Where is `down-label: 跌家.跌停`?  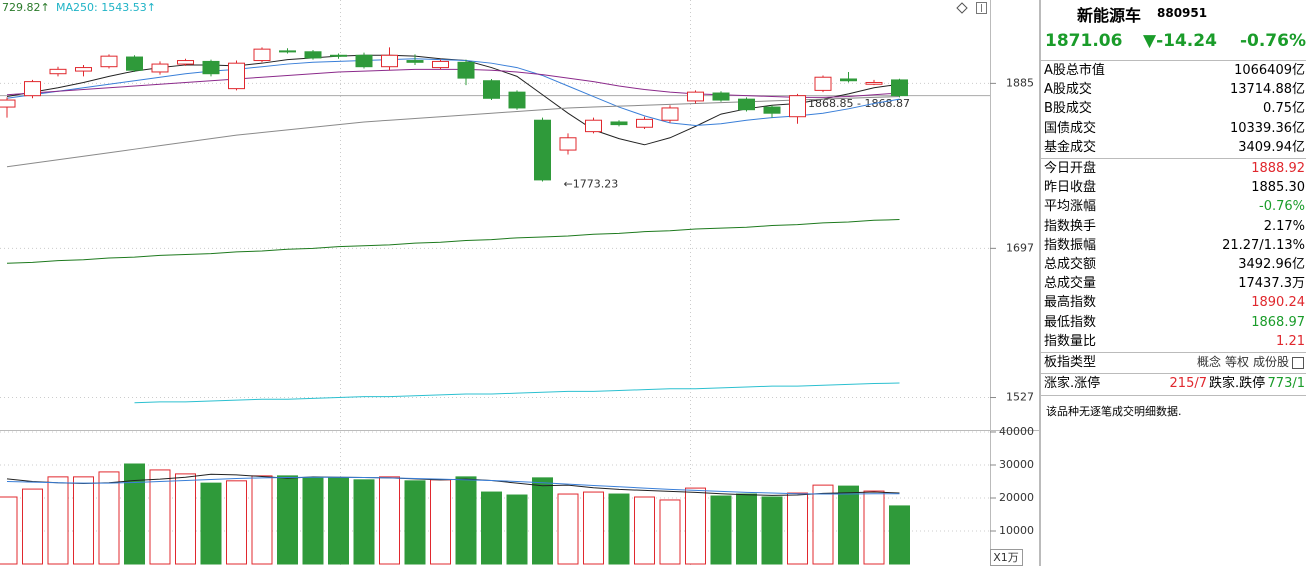 down-label: 跌家.跌停 is located at coordinates (1237, 383).